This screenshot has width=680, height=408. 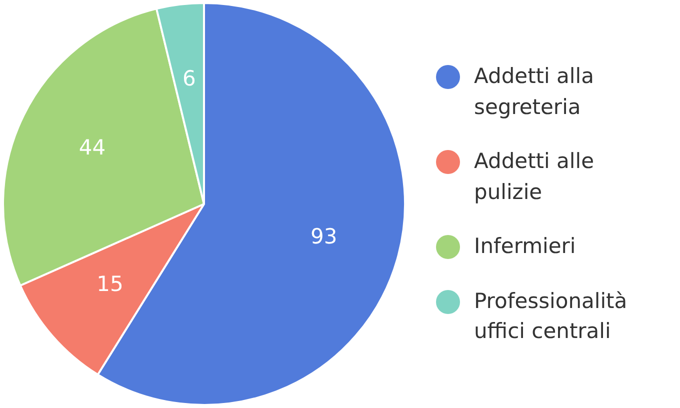 What do you see at coordinates (189, 78) in the screenshot?
I see `data-label: 6` at bounding box center [189, 78].